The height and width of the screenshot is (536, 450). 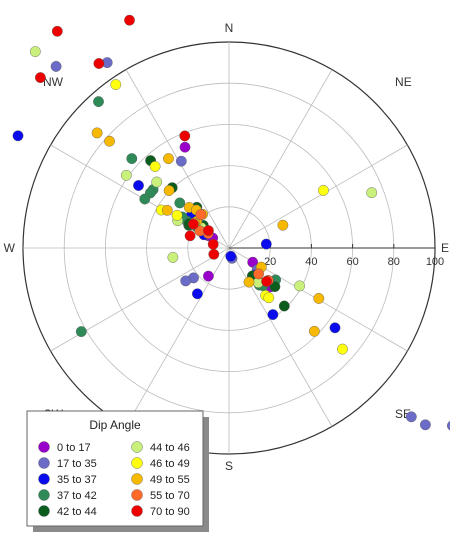 What do you see at coordinates (270, 262) in the screenshot?
I see `radial-tick-label: 20` at bounding box center [270, 262].